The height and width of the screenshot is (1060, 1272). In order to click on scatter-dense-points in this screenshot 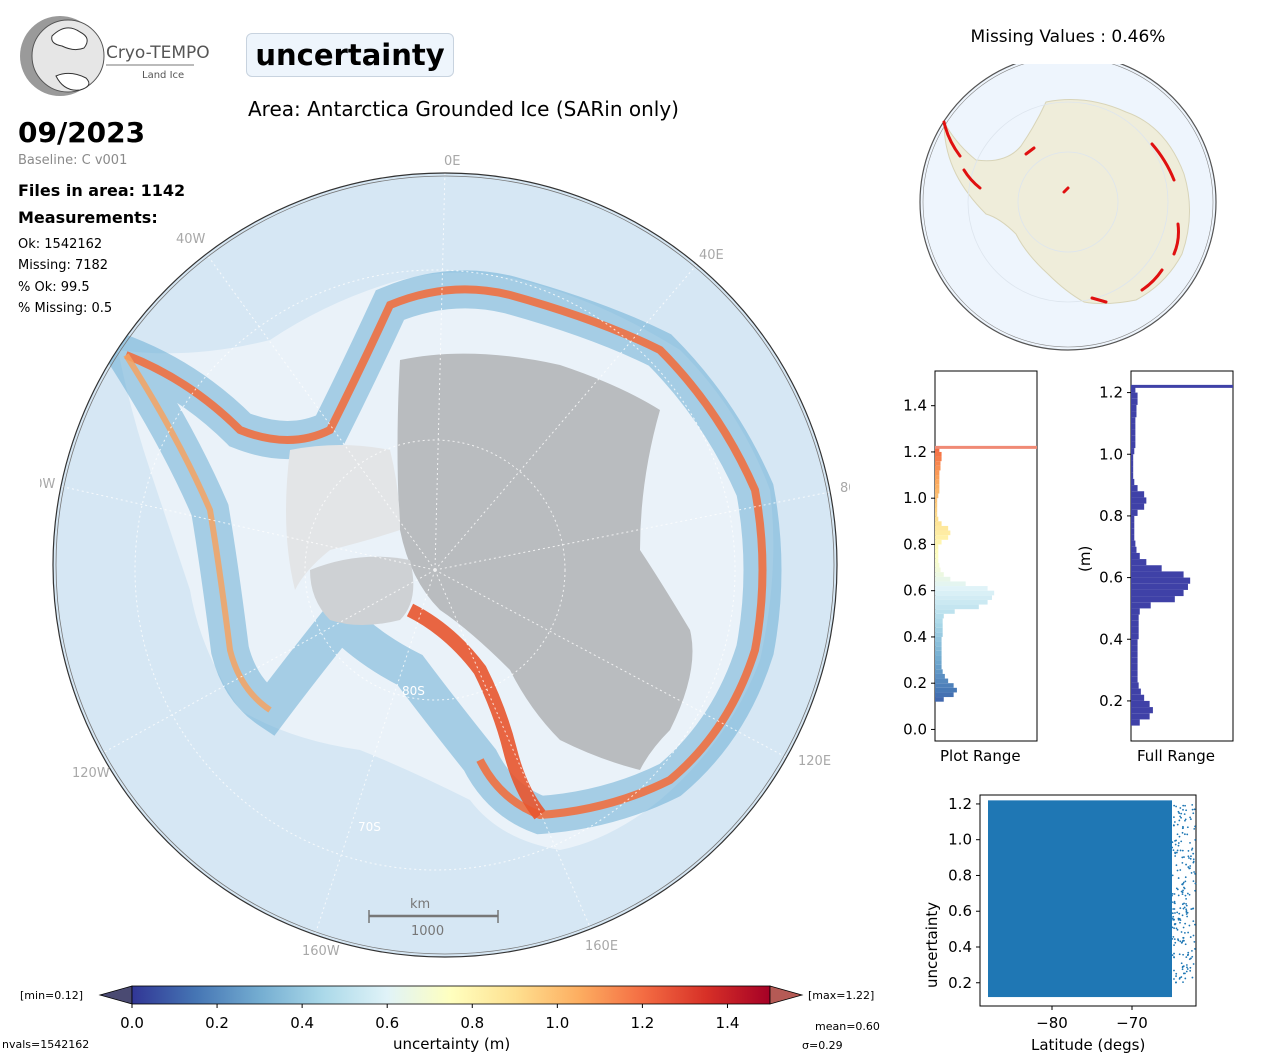, I will do `click(1080, 899)`.